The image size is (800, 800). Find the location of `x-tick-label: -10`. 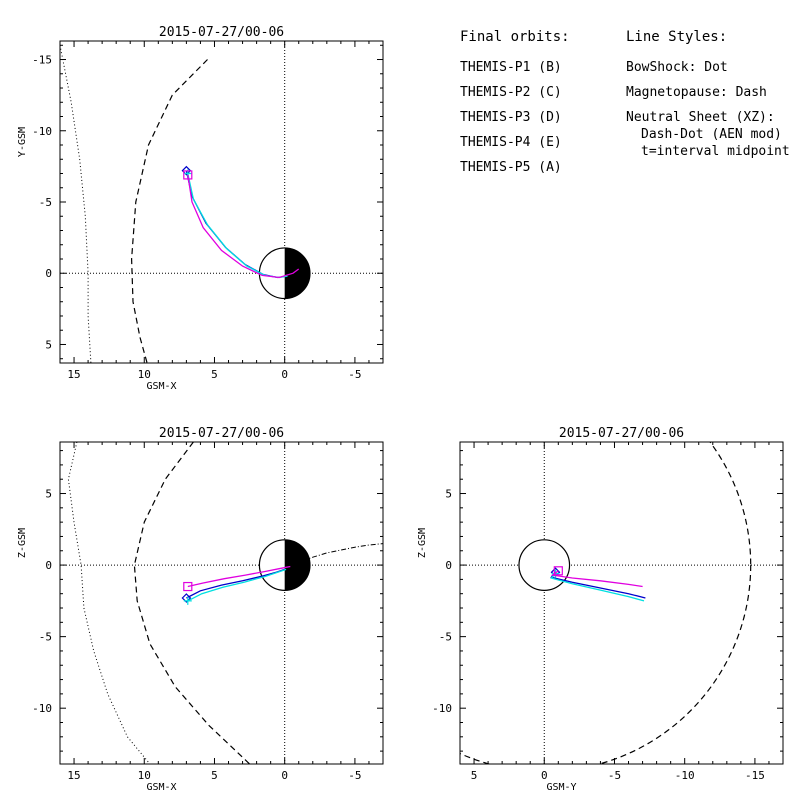

x-tick-label: -10 is located at coordinates (685, 775).